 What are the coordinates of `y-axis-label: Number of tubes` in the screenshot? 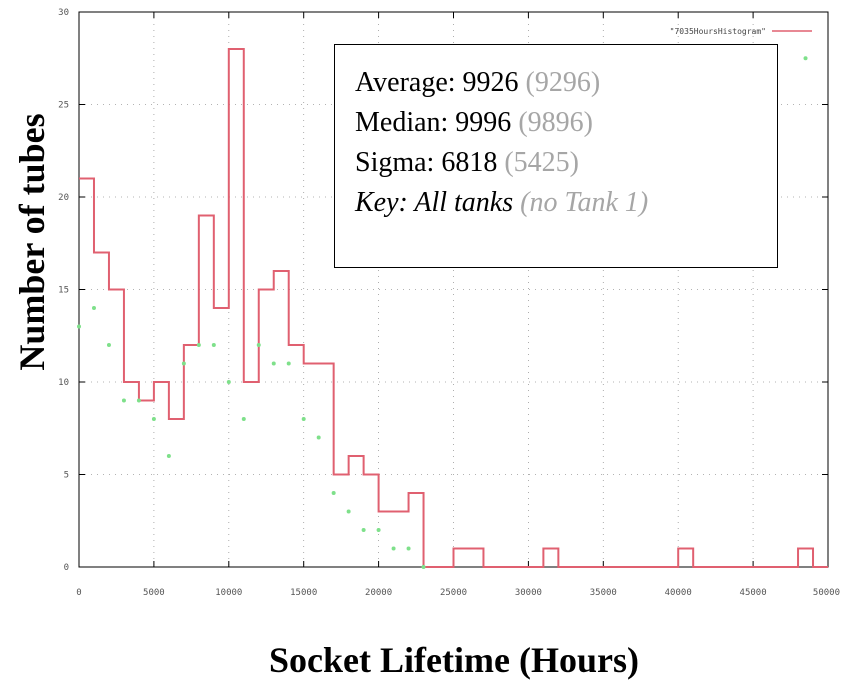 It's located at (32, 241).